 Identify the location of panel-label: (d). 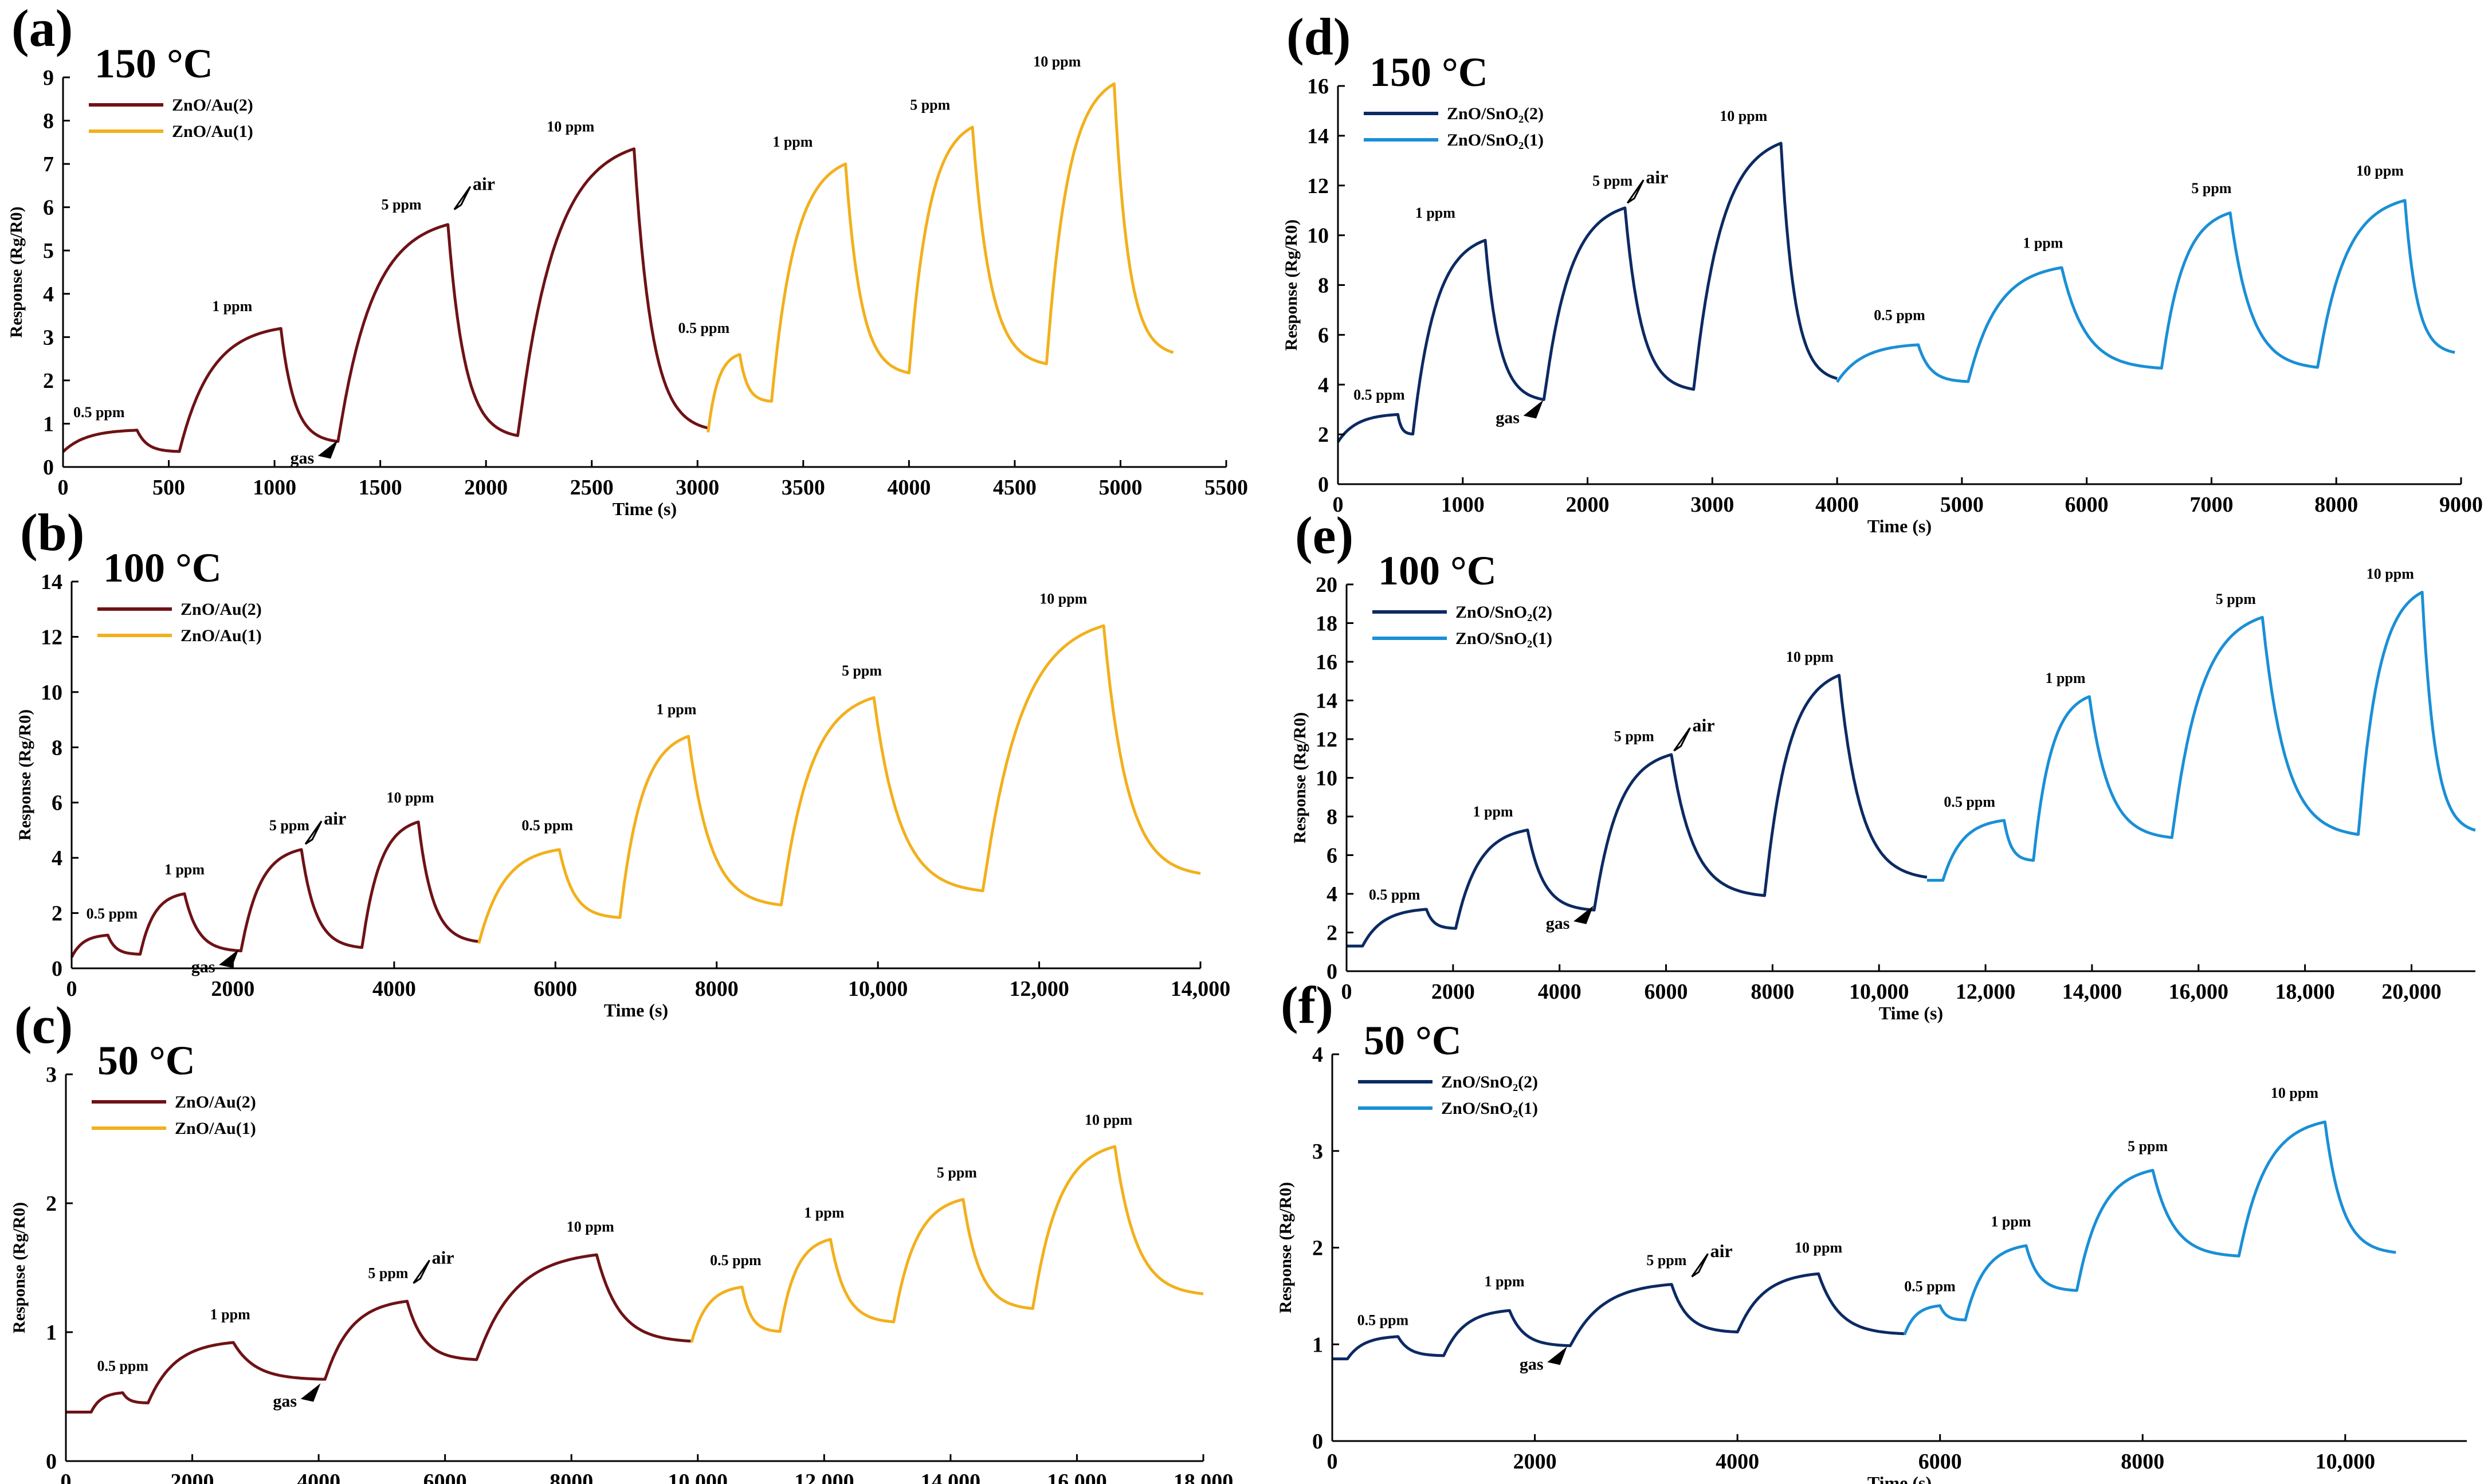
(1318, 36).